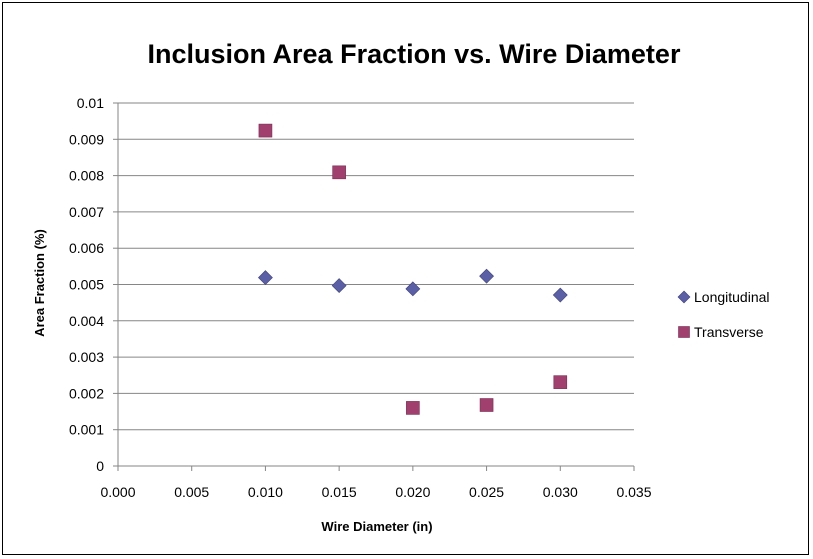 Image resolution: width=813 pixels, height=559 pixels. Describe the element at coordinates (191, 492) in the screenshot. I see `x-tick-label: 0.005` at that location.